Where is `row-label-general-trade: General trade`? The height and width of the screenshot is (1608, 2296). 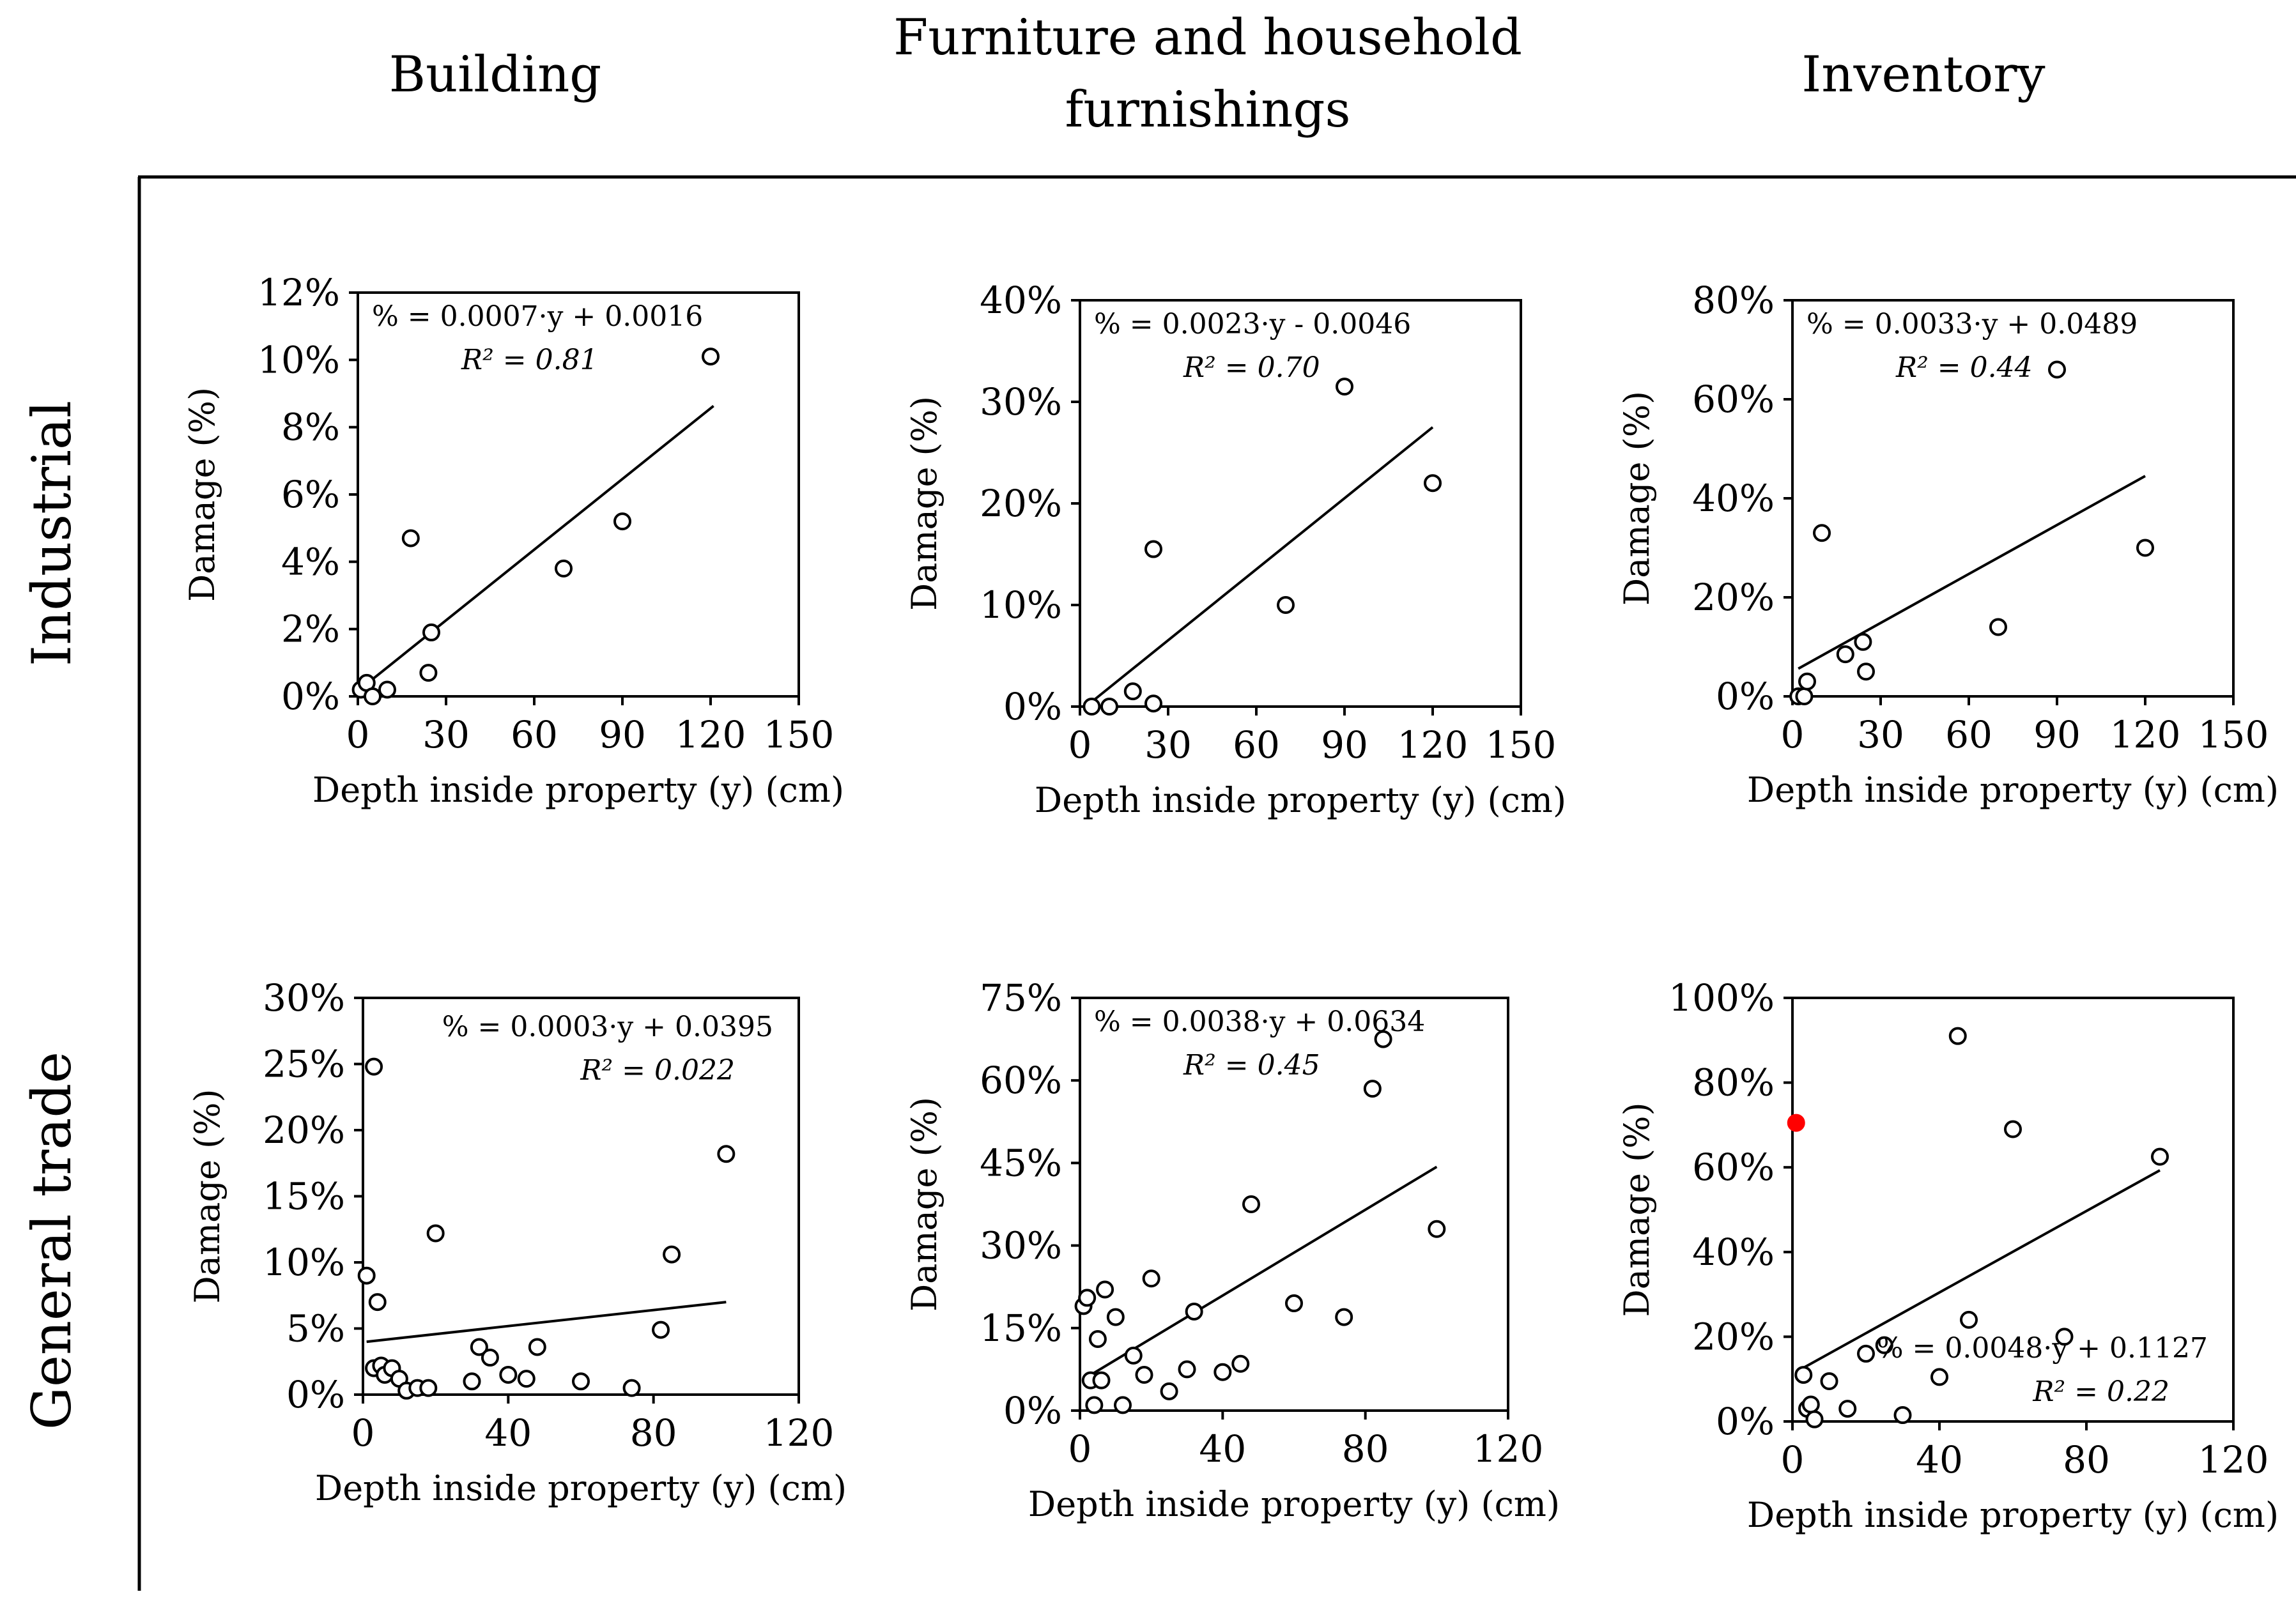 row-label-general-trade: General trade is located at coordinates (52, 1241).